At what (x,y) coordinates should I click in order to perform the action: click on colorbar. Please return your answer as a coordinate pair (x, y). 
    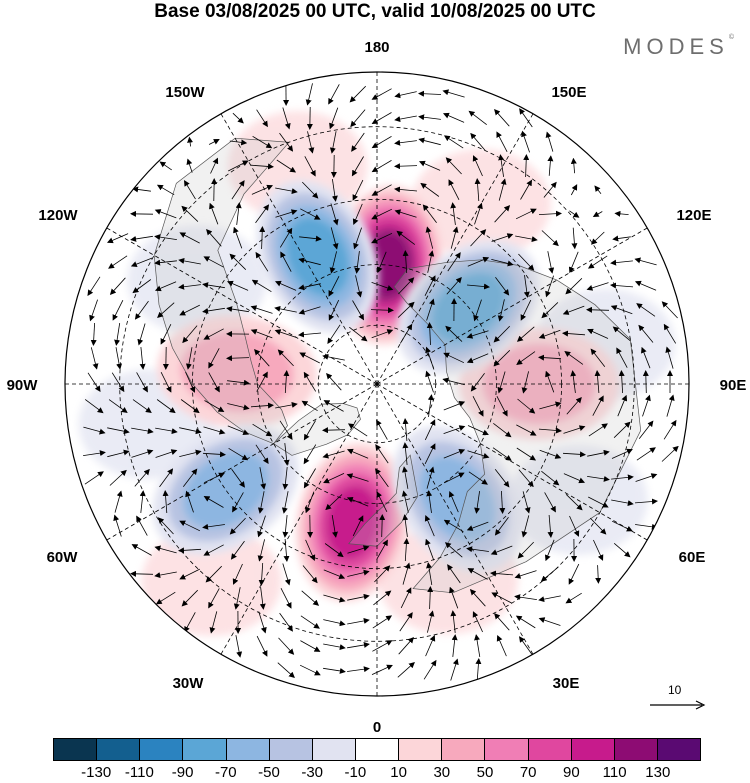
    Looking at the image, I should click on (377, 749).